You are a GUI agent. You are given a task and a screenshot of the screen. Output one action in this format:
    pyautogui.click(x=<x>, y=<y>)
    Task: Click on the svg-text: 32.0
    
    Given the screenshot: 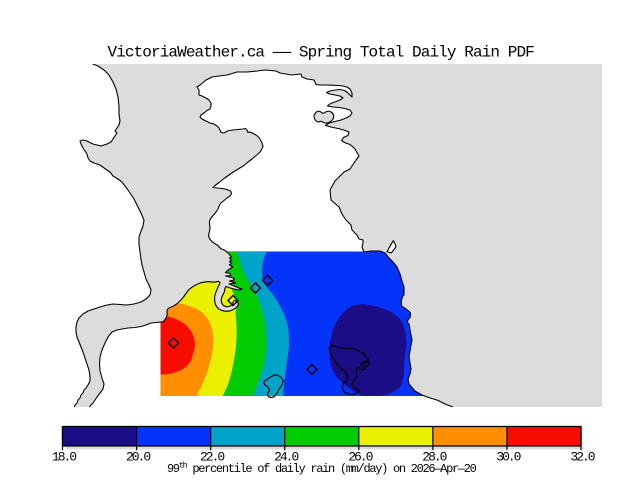 What is the action you would take?
    pyautogui.click(x=582, y=457)
    